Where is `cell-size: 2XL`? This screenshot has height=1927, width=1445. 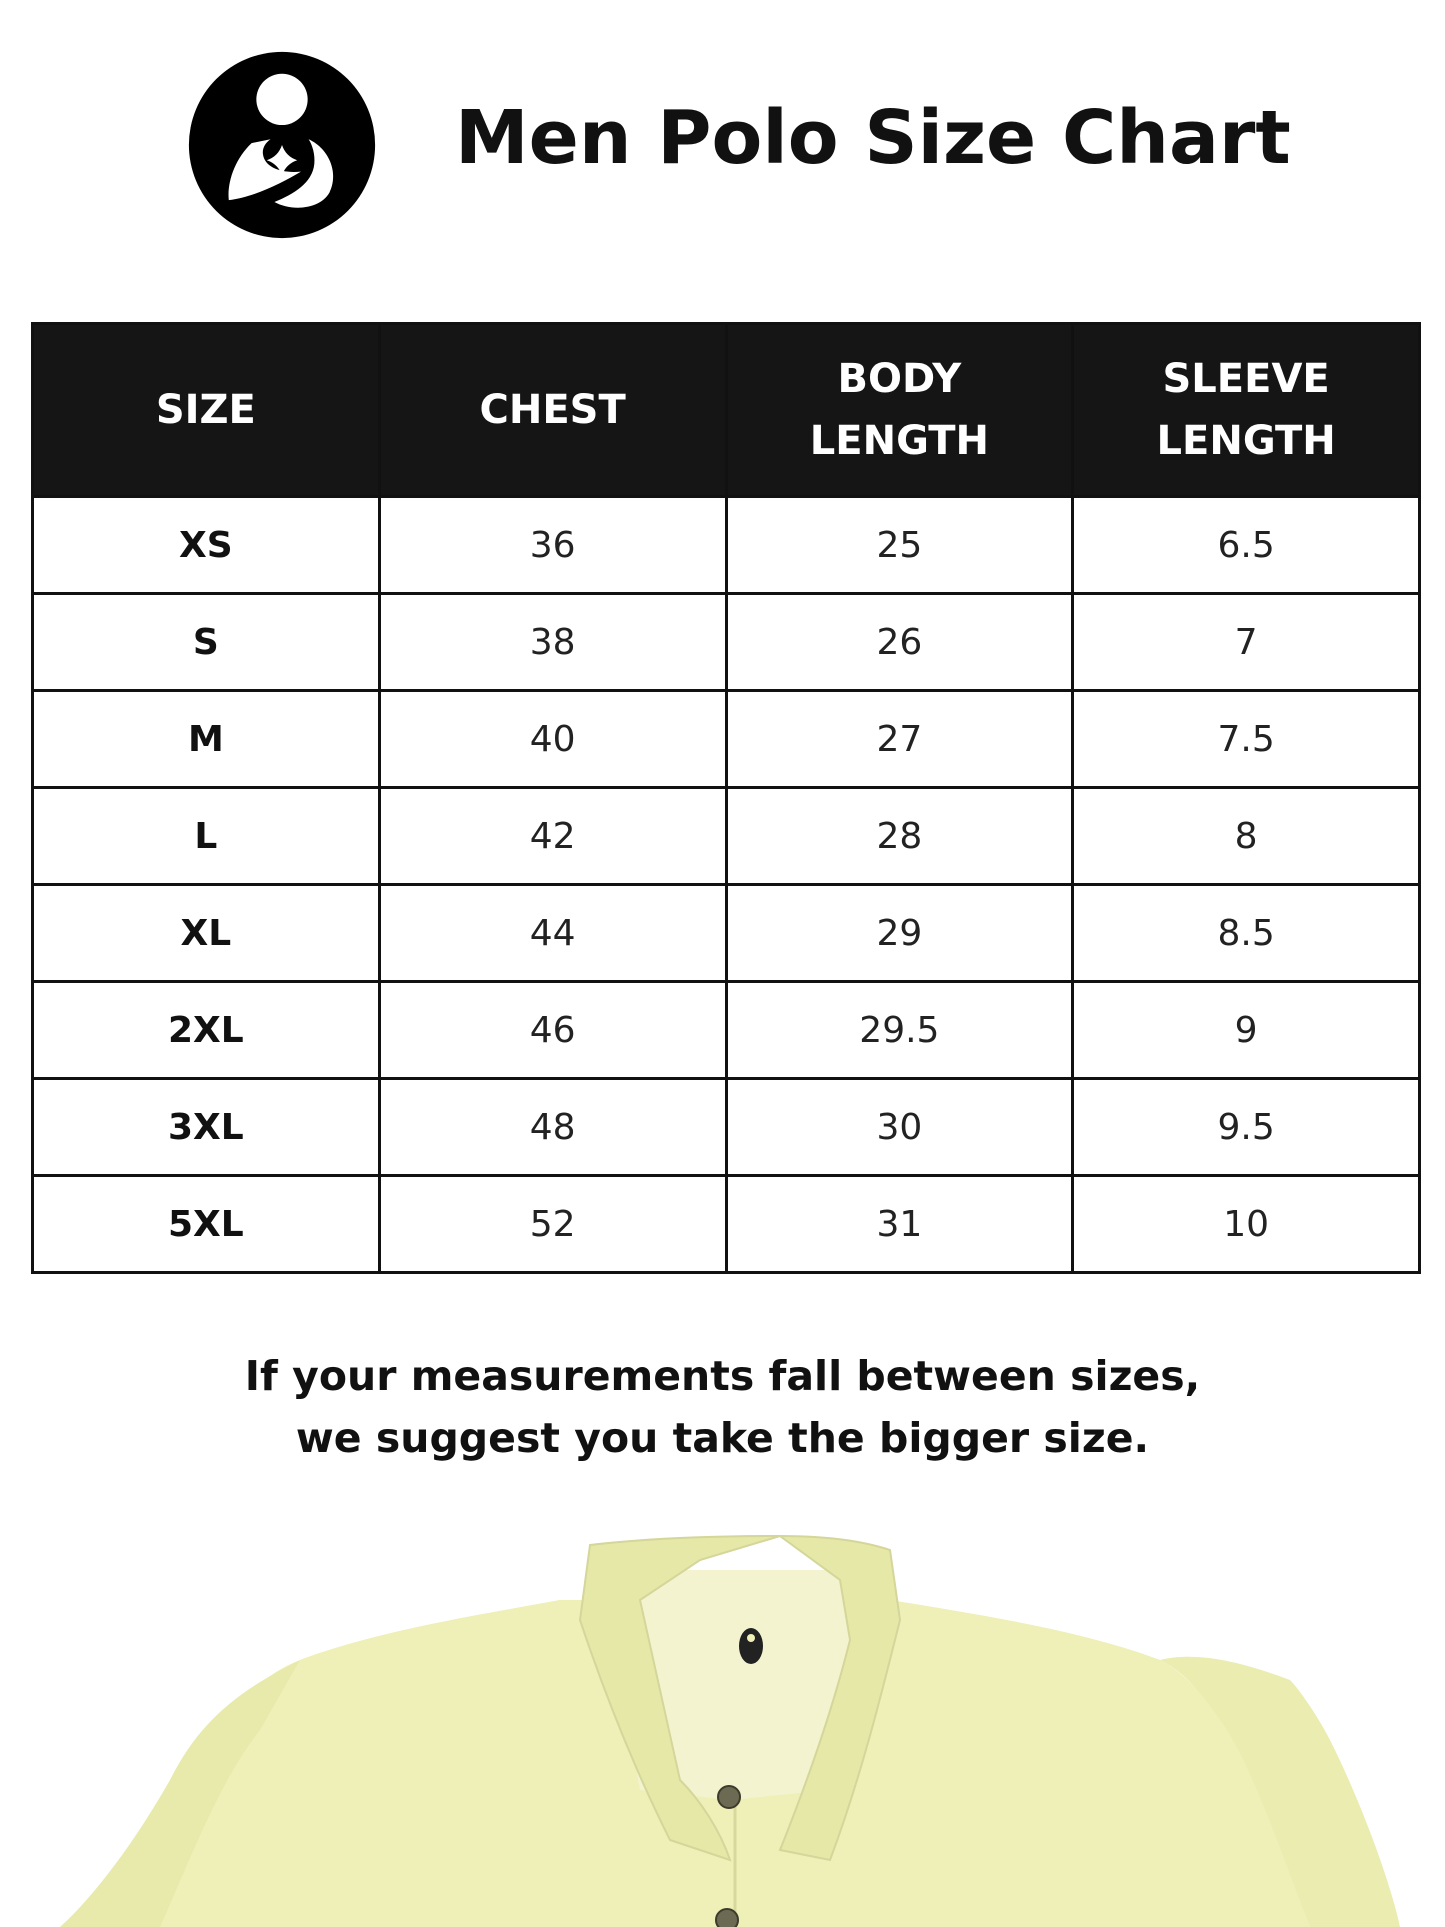
cell-size: 2XL is located at coordinates (206, 1030).